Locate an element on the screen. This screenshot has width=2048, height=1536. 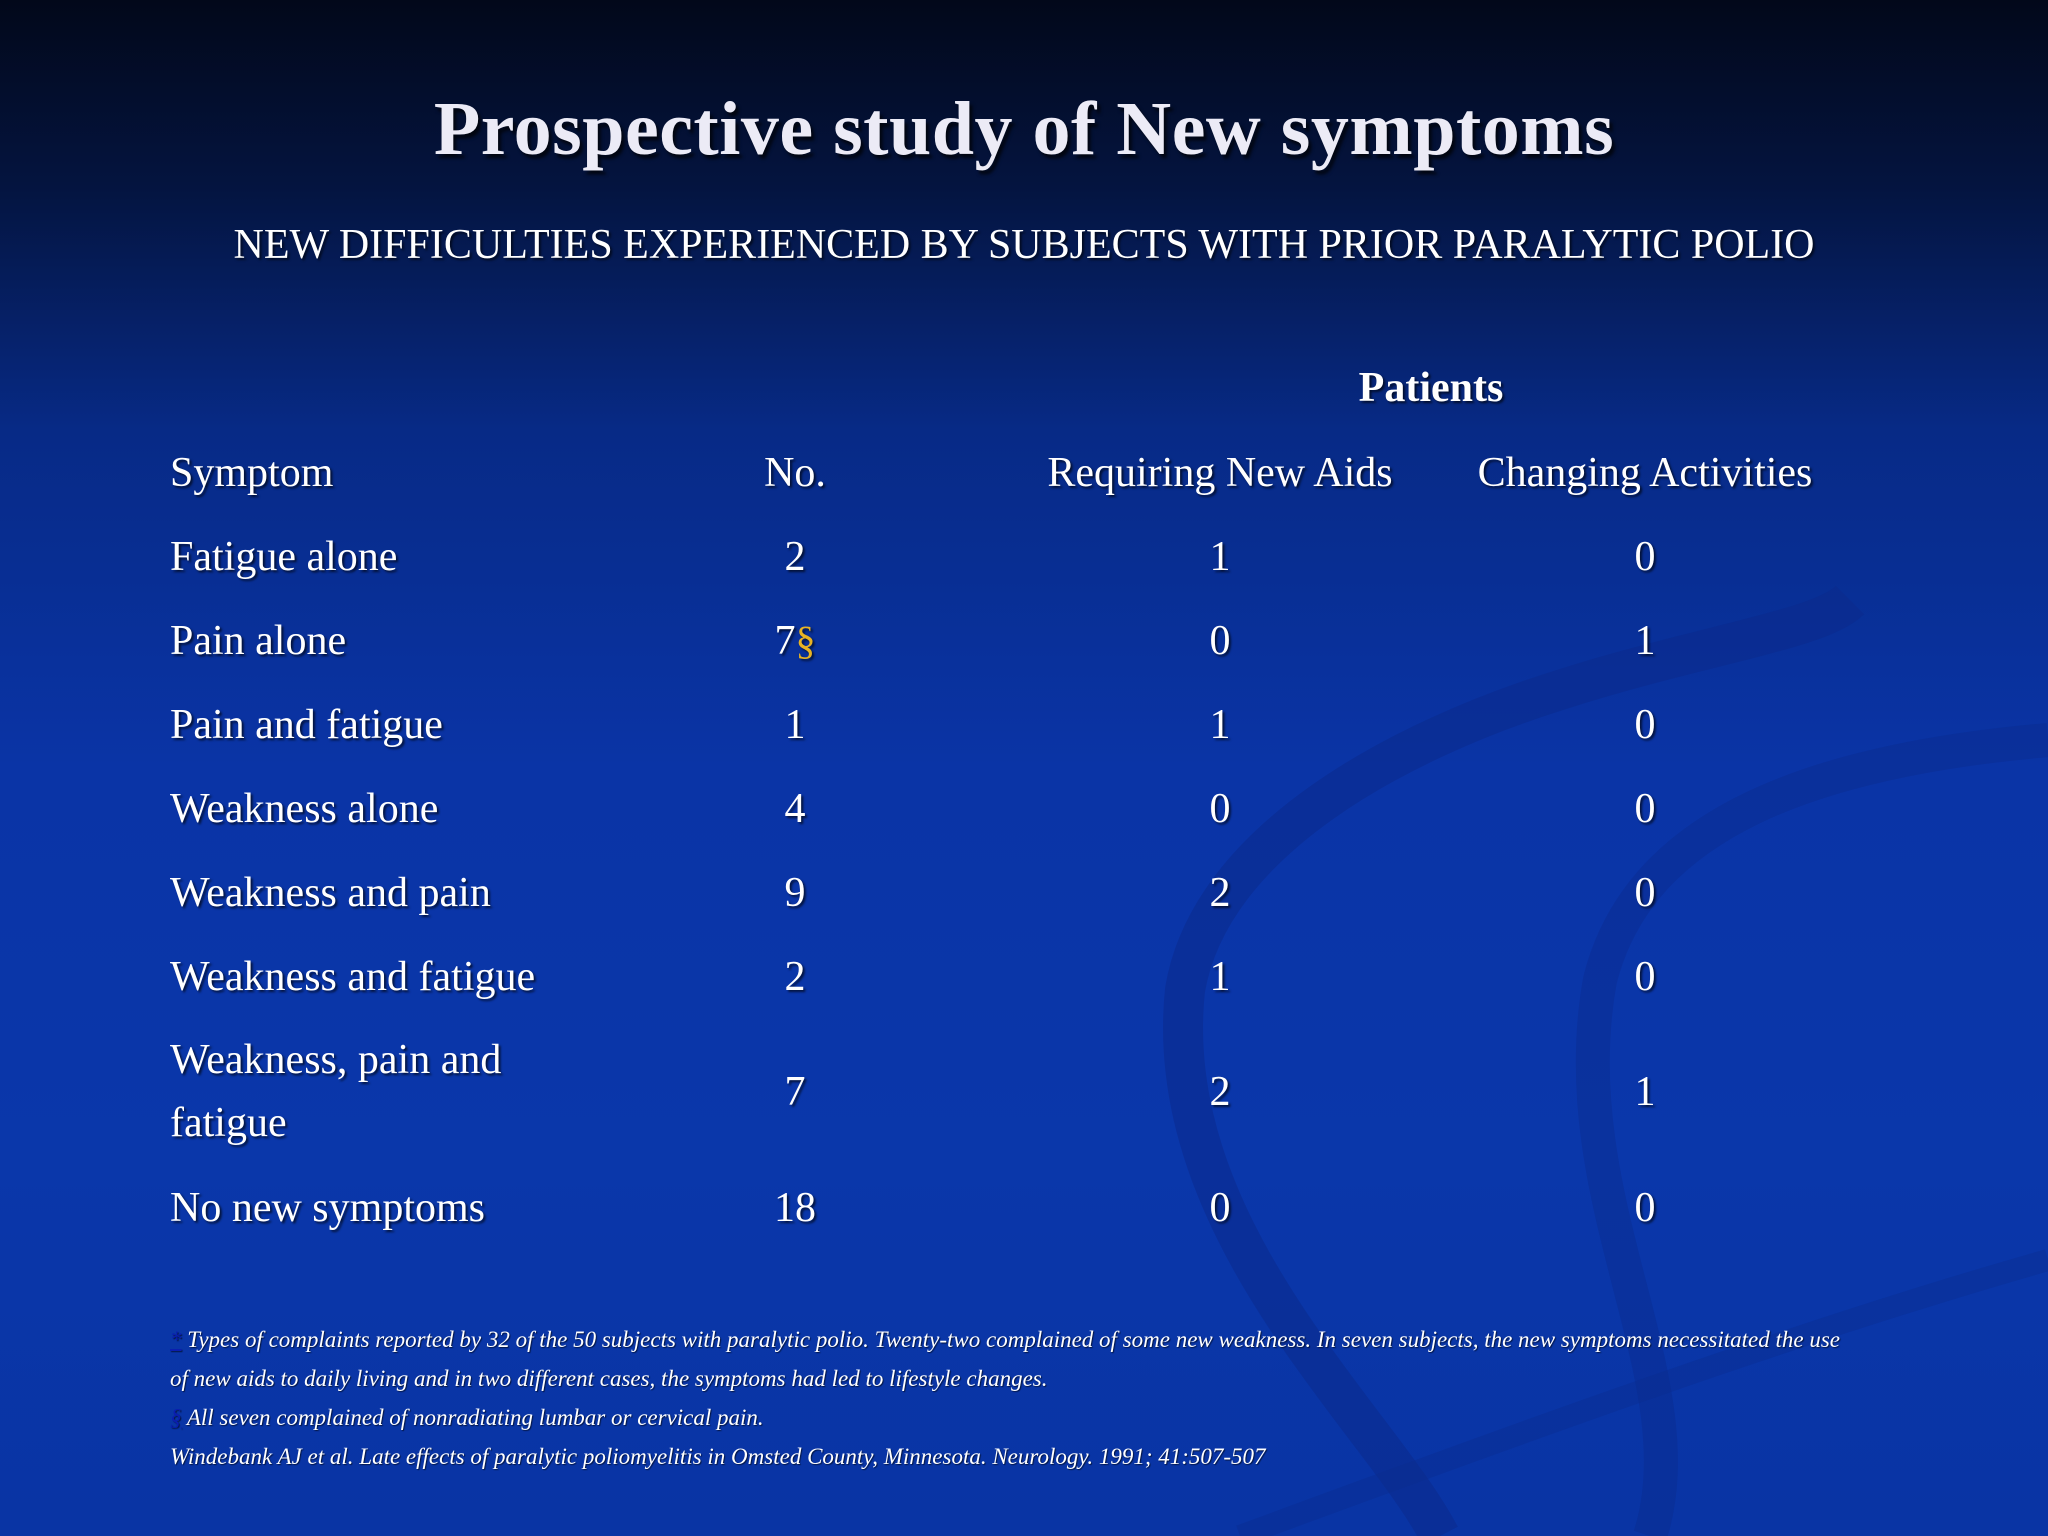
header-symptom: Symptom is located at coordinates (252, 473).